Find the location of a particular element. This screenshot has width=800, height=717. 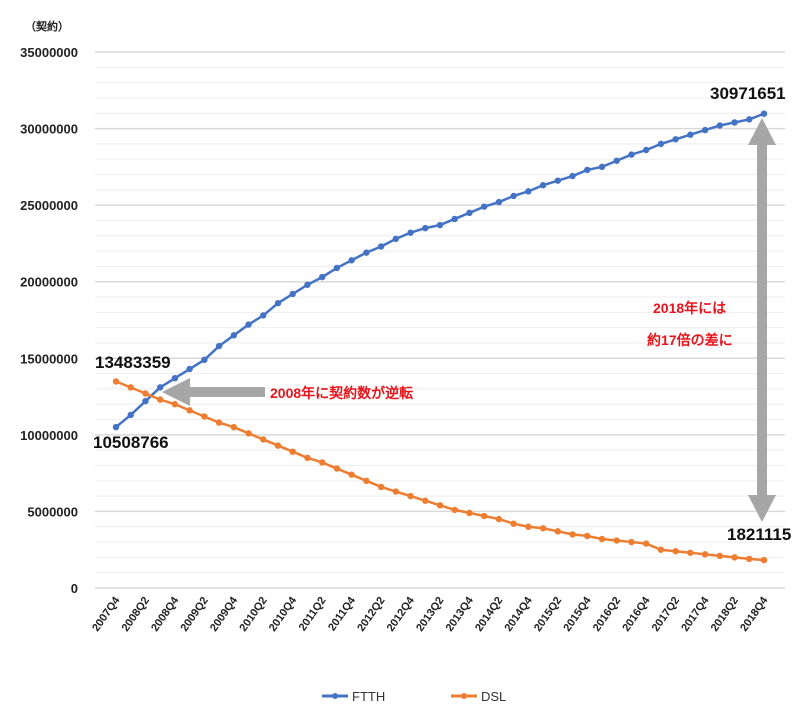

x-tick-label: 2010Q4 is located at coordinates (283, 614).